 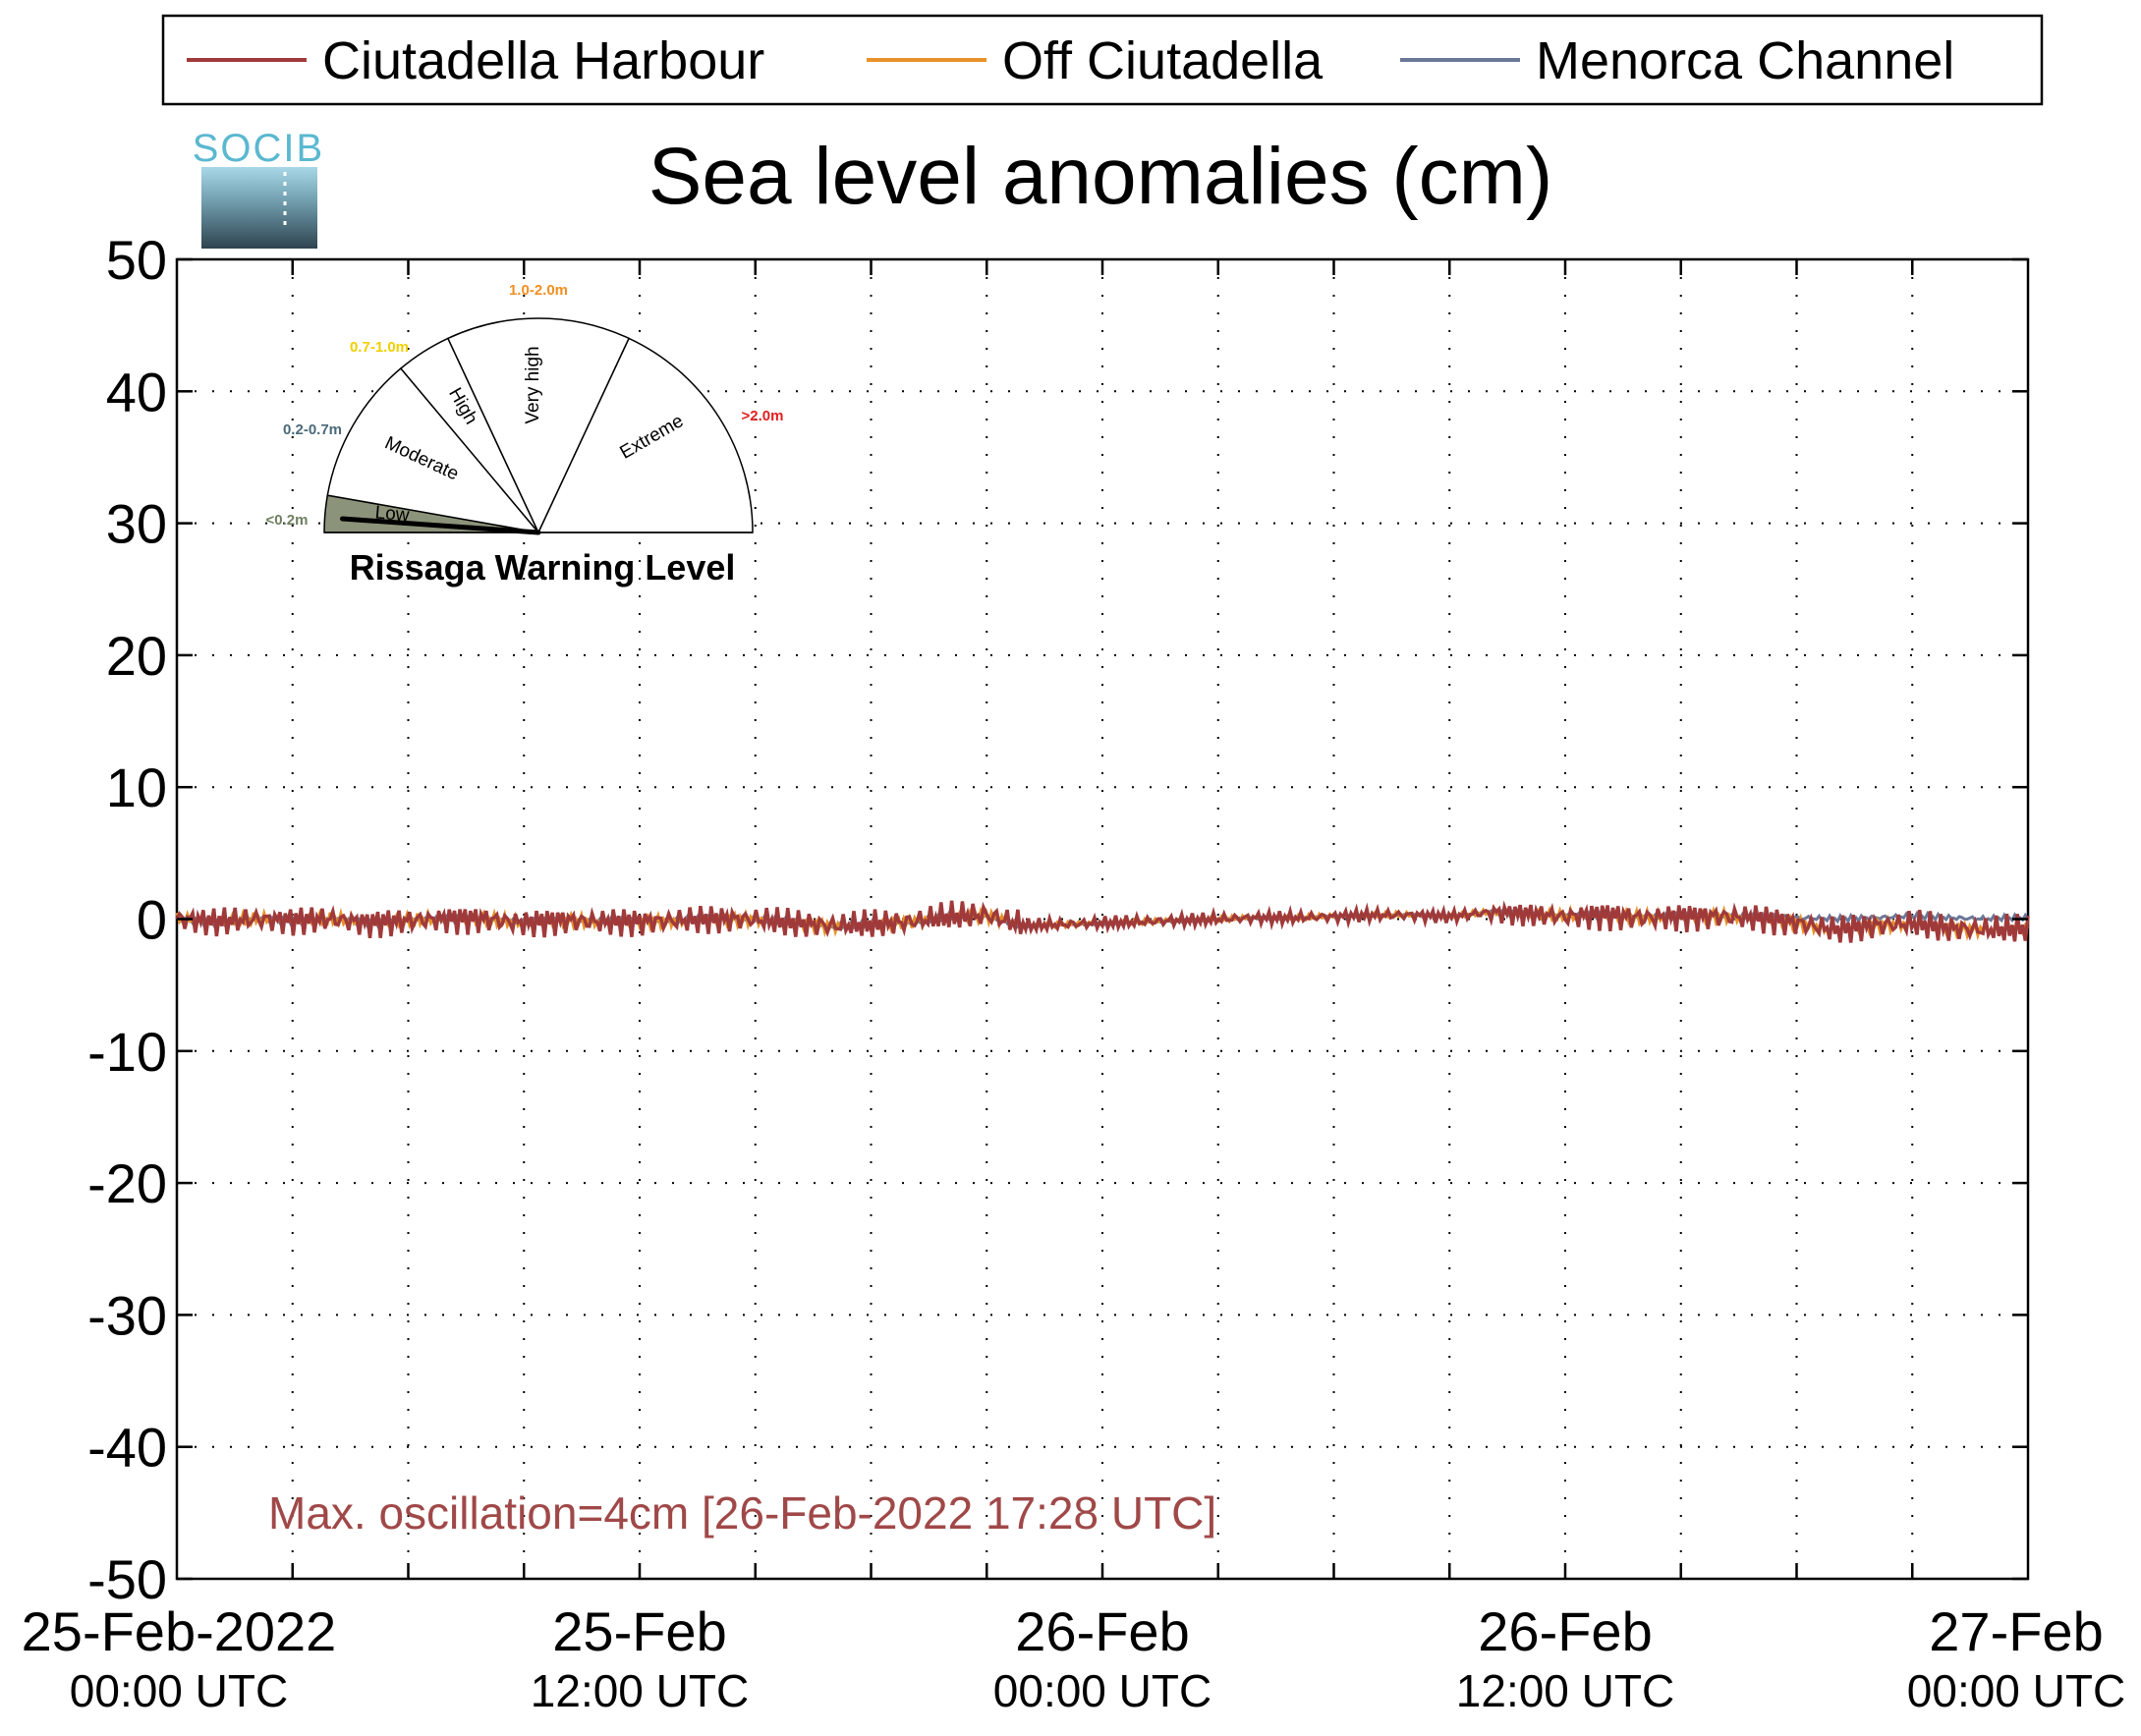 What do you see at coordinates (1745, 60) in the screenshot?
I see `legend-label-menorca-channel: Menorca Channel` at bounding box center [1745, 60].